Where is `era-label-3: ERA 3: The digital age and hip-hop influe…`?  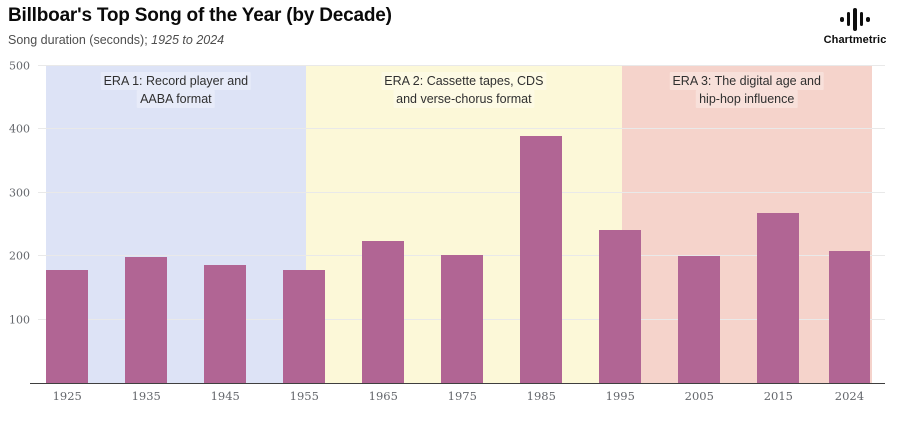
era-label-3: ERA 3: The digital age and hip-hop influe… is located at coordinates (746, 90).